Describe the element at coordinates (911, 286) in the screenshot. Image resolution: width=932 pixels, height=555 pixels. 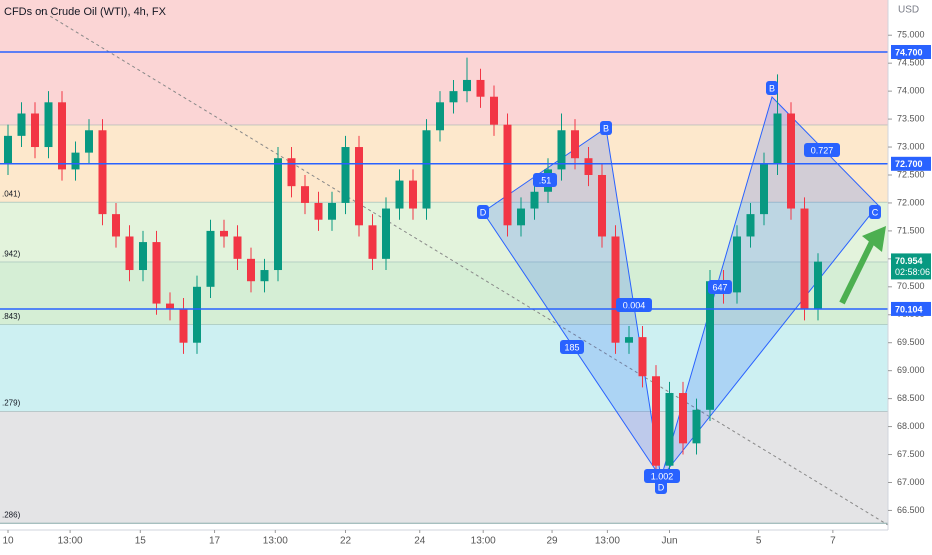
I see `y-tick-label: 70.500` at that location.